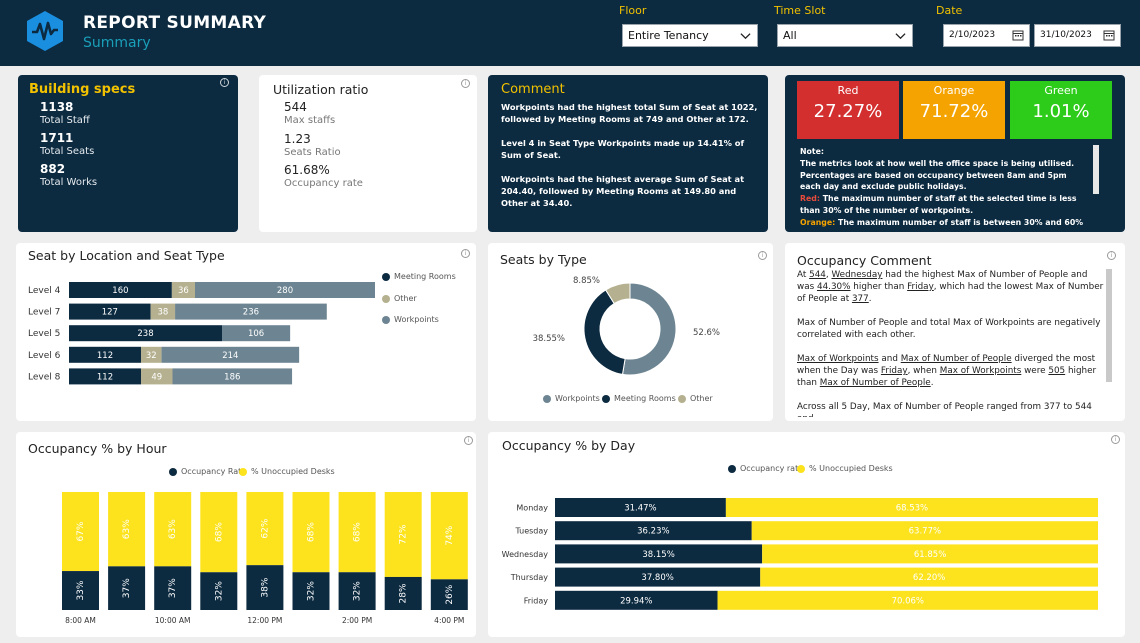  I want to click on data-label: 32, so click(151, 356).